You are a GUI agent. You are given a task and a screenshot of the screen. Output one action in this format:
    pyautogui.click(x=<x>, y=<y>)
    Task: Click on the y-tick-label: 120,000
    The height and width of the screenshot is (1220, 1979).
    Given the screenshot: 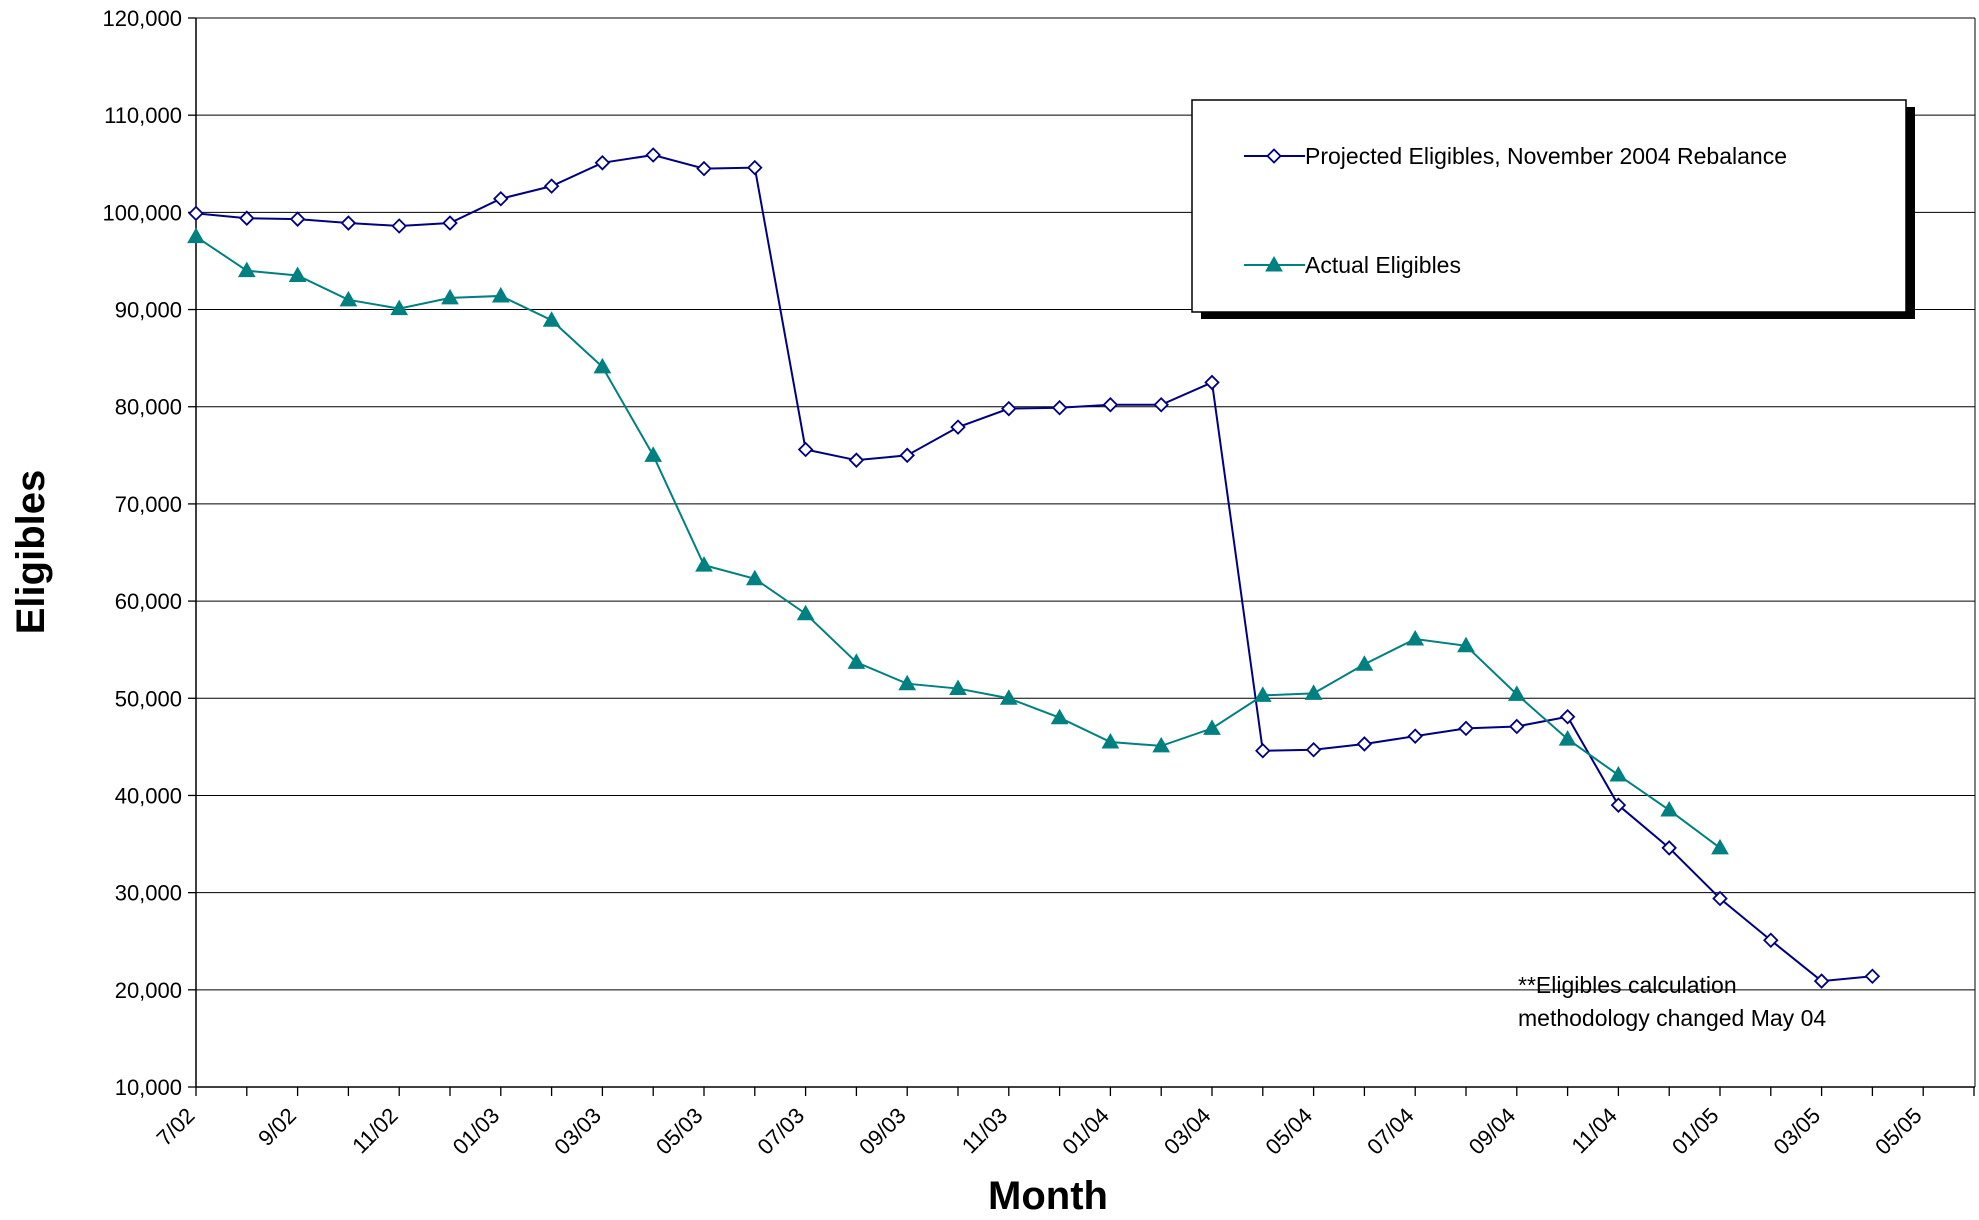 What is the action you would take?
    pyautogui.click(x=142, y=18)
    